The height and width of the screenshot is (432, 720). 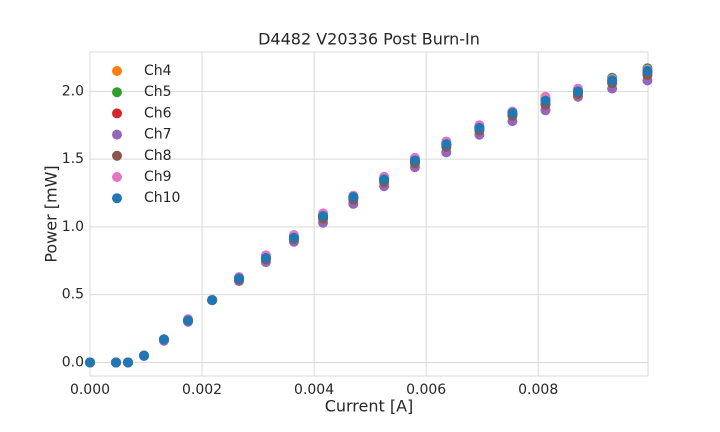 I want to click on y-tick-label: 1.5, so click(x=73, y=159).